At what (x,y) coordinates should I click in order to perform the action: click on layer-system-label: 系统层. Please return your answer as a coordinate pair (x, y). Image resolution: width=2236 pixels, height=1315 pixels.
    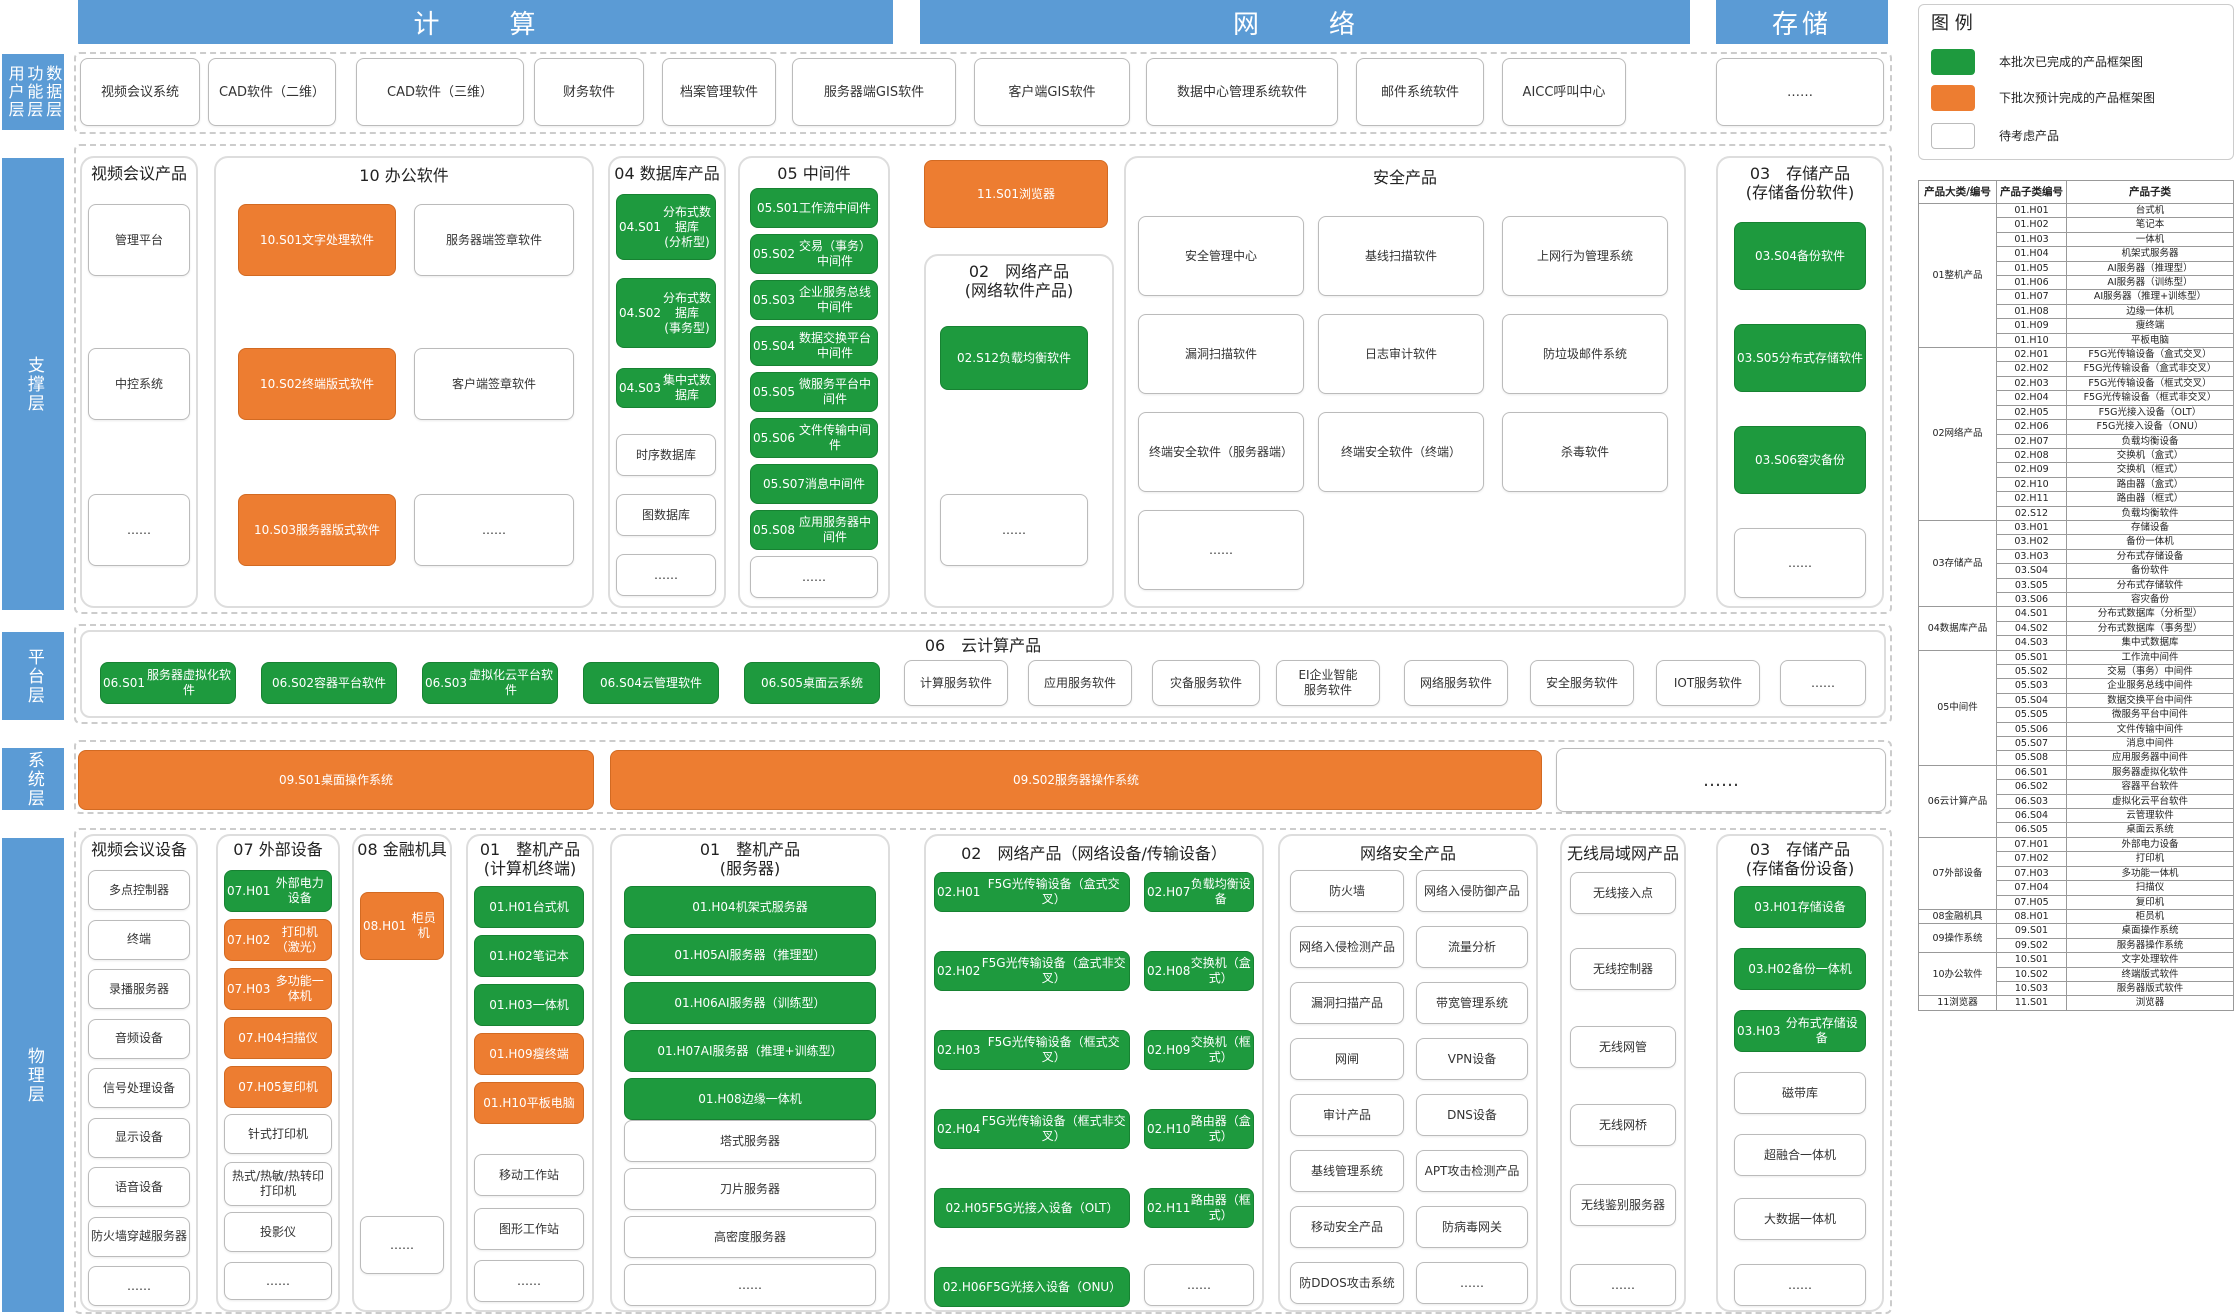
    Looking at the image, I should click on (33, 779).